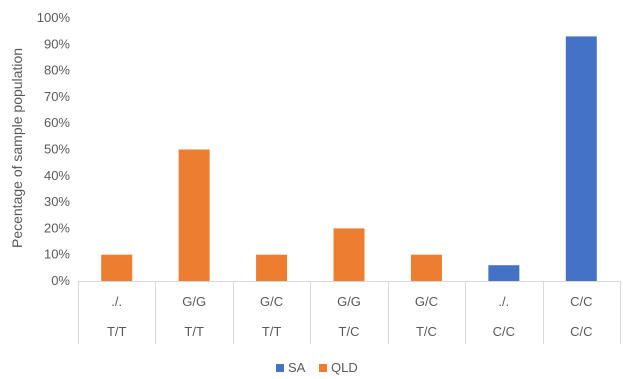 This screenshot has height=379, width=623. Describe the element at coordinates (323, 368) in the screenshot. I see `legend-swatch-qld` at that location.